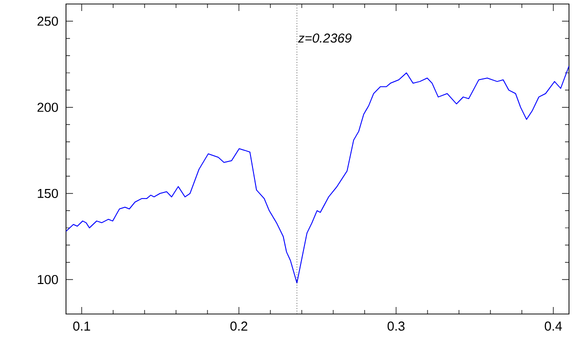  I want to click on ref-line-label: z=0.2369, so click(325, 38).